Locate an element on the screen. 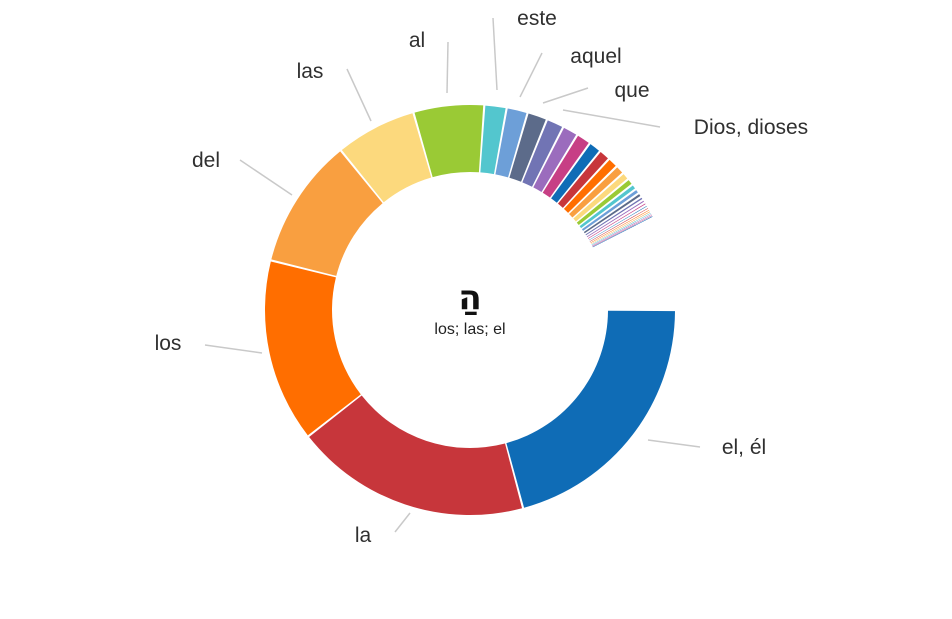  ring-slice-este is located at coordinates (493, 140).